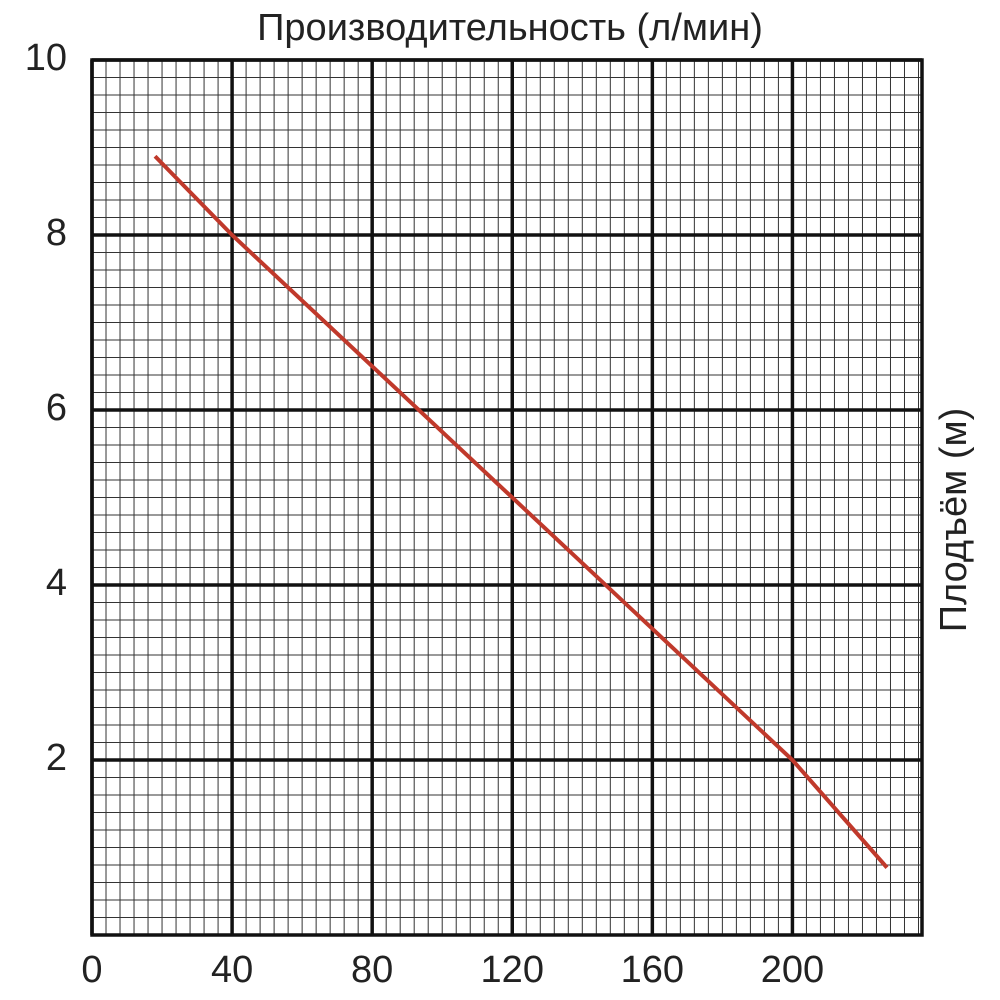 The image size is (1000, 1000). Describe the element at coordinates (56, 758) in the screenshot. I see `y-tick-label: 2` at that location.